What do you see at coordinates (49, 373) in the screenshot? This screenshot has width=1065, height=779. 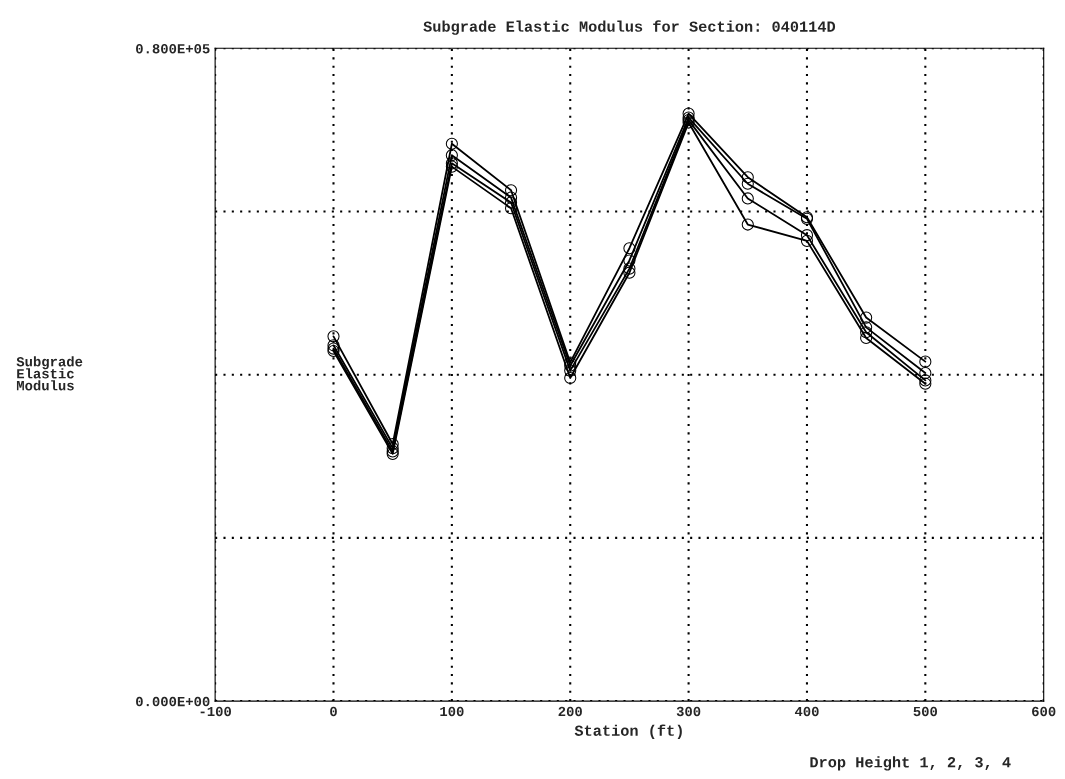 I see `y-axis-title: Subgrade Elastic Modulus` at bounding box center [49, 373].